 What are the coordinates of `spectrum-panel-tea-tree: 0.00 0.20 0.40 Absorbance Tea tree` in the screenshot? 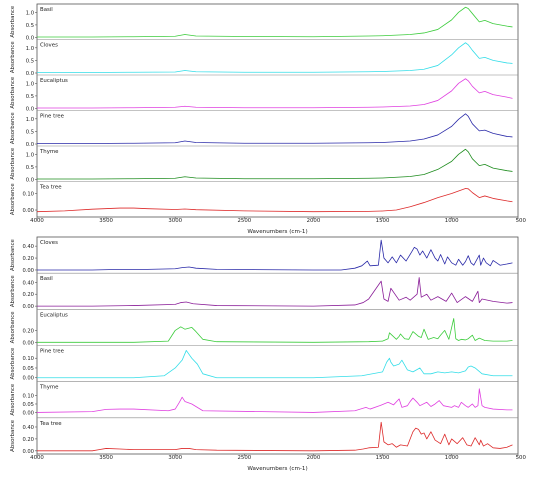 It's located at (261, 437).